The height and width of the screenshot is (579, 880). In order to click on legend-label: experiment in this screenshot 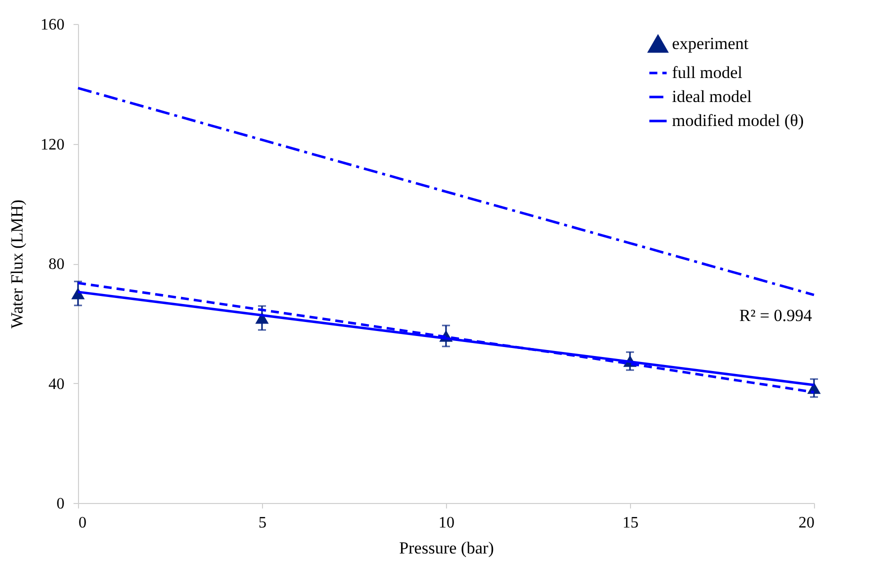, I will do `click(710, 43)`.